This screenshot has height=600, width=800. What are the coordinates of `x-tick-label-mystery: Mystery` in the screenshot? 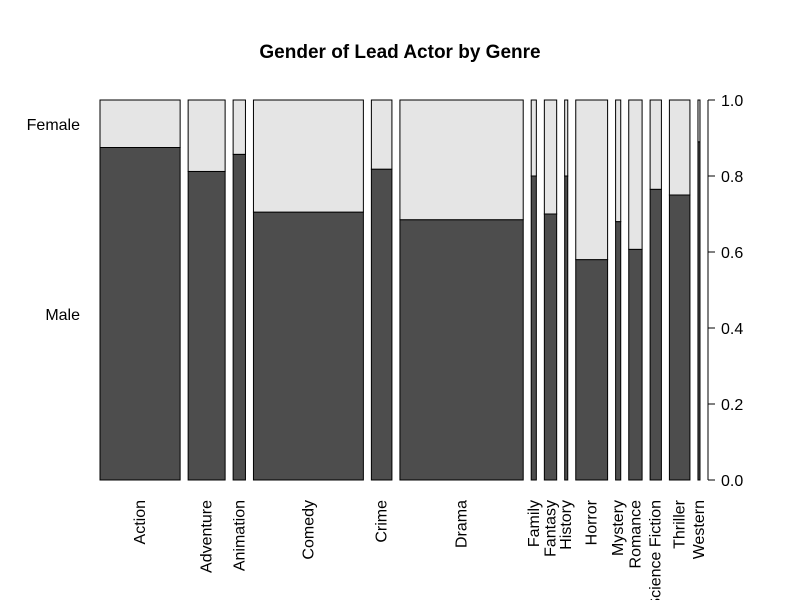 It's located at (618, 528).